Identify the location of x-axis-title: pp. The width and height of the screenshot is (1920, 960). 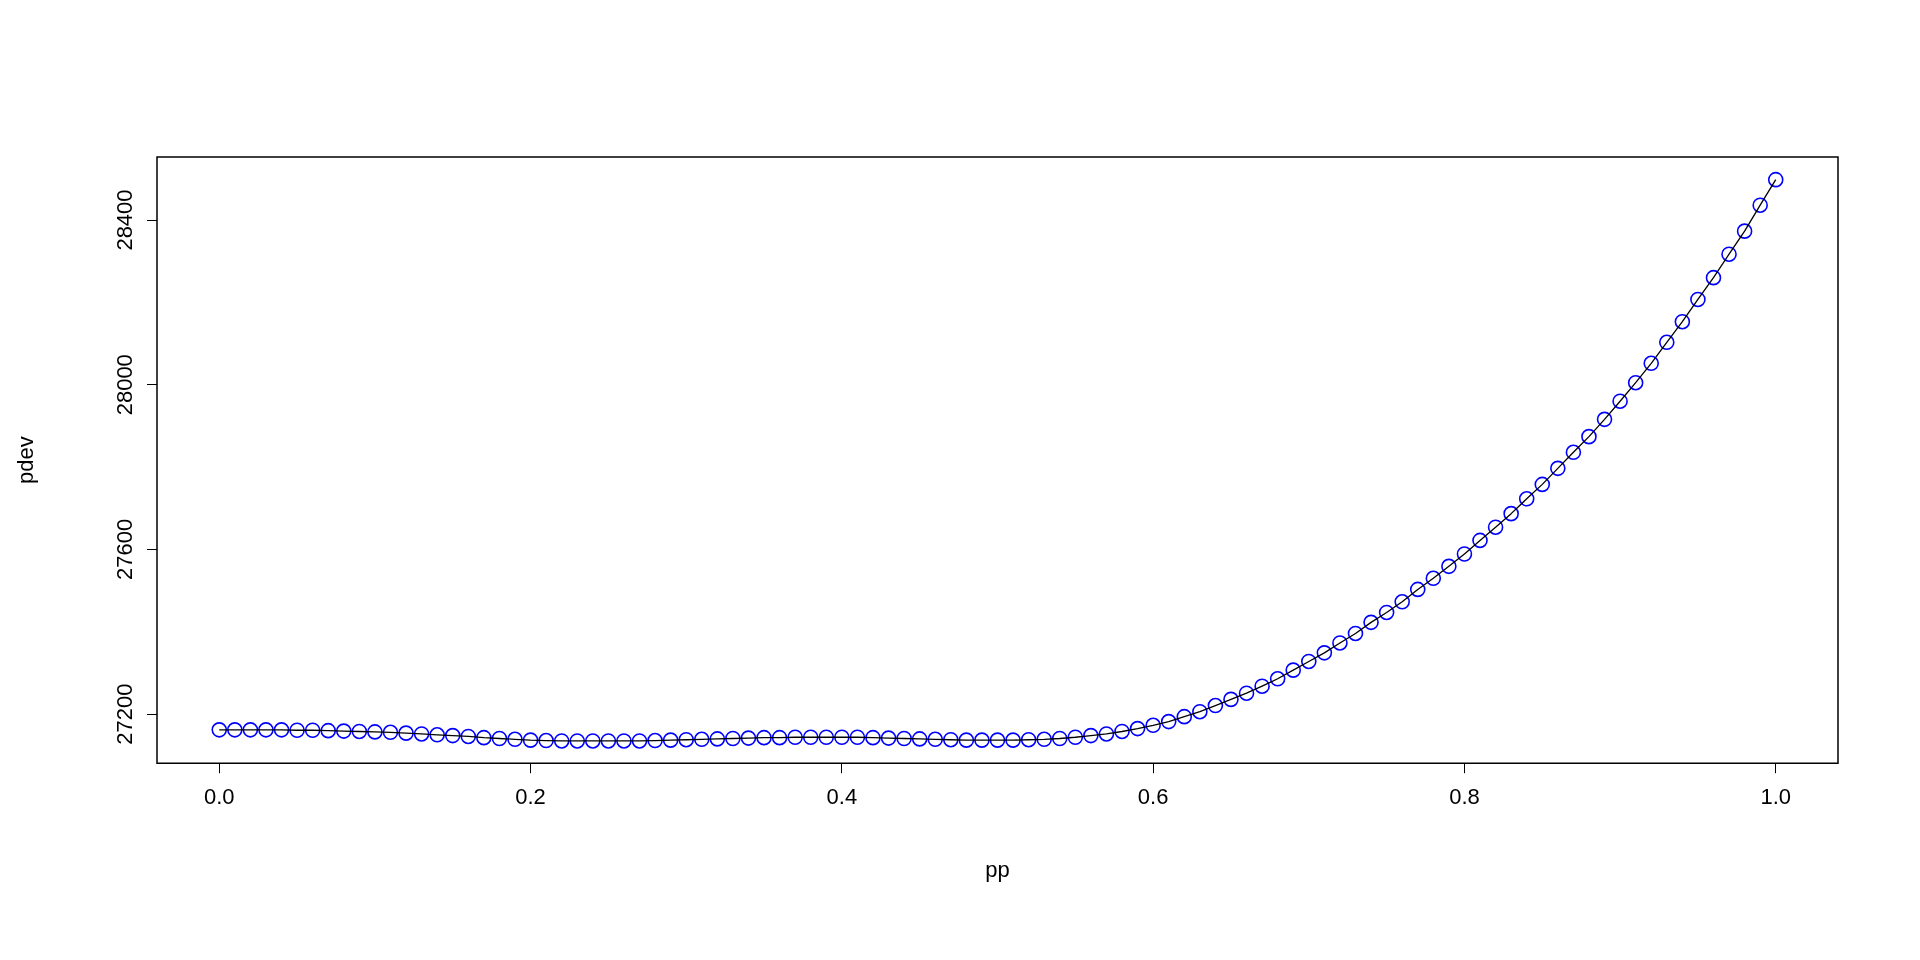
(997, 869).